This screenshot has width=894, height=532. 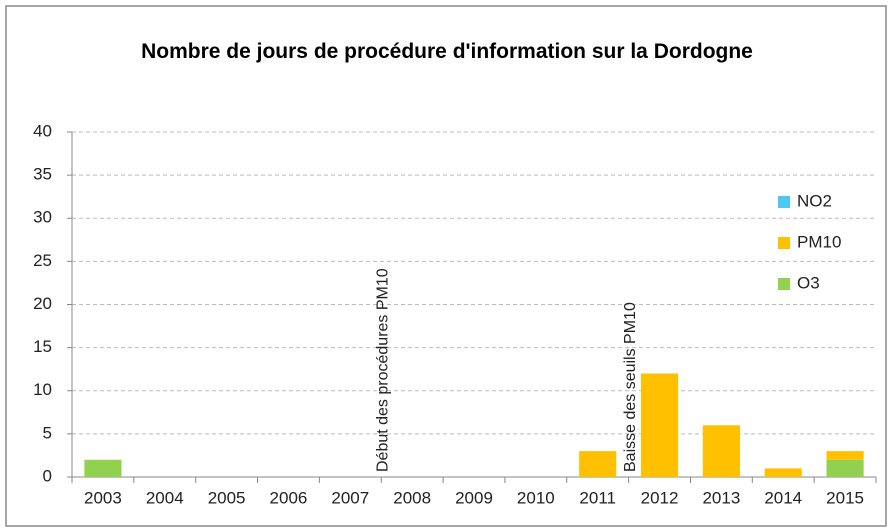 What do you see at coordinates (382, 370) in the screenshot?
I see `annotation: Début des procédures PM10` at bounding box center [382, 370].